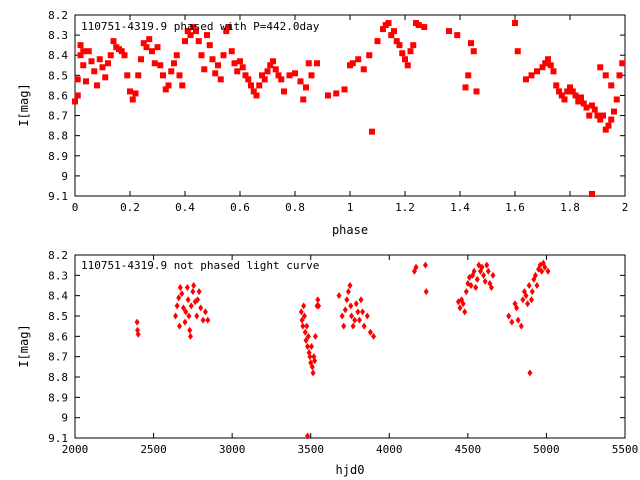 Image resolution: width=640 pixels, height=480 pixels. I want to click on y-tick-label: 8.3, so click(58, 275).